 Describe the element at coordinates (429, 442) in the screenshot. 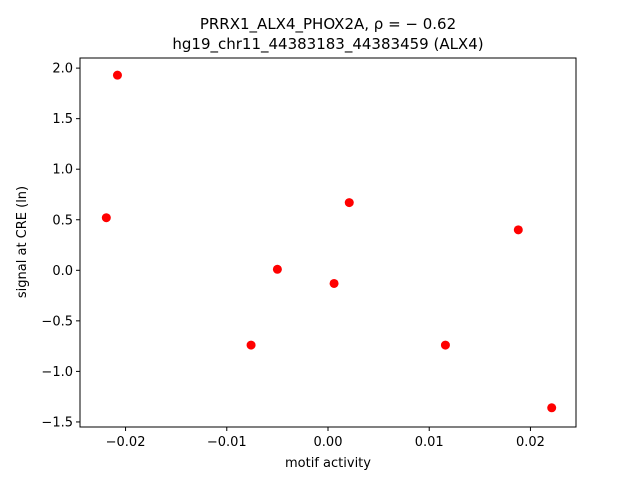

I see `x-tick-label: 0.01` at that location.